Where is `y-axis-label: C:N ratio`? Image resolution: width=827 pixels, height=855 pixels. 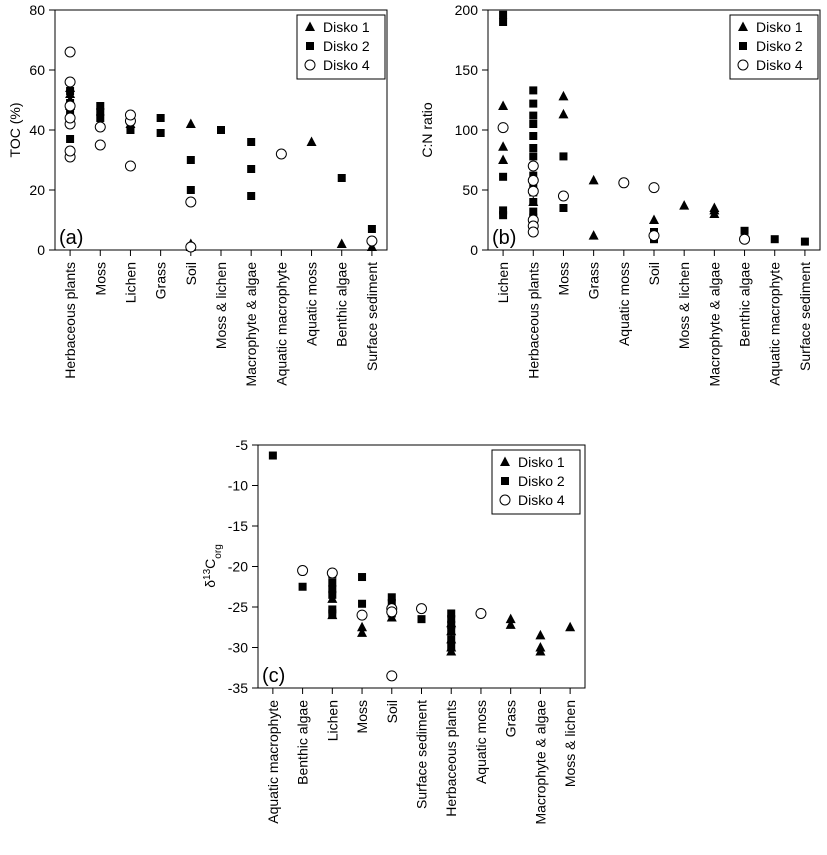
y-axis-label: C:N ratio is located at coordinates (427, 129).